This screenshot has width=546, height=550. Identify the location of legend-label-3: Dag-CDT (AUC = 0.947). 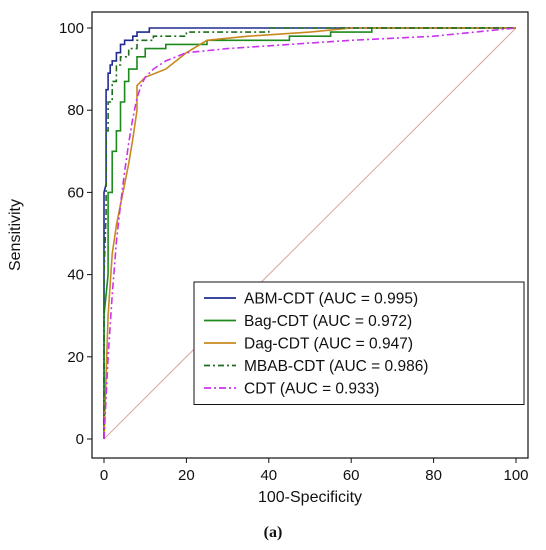
(328, 344).